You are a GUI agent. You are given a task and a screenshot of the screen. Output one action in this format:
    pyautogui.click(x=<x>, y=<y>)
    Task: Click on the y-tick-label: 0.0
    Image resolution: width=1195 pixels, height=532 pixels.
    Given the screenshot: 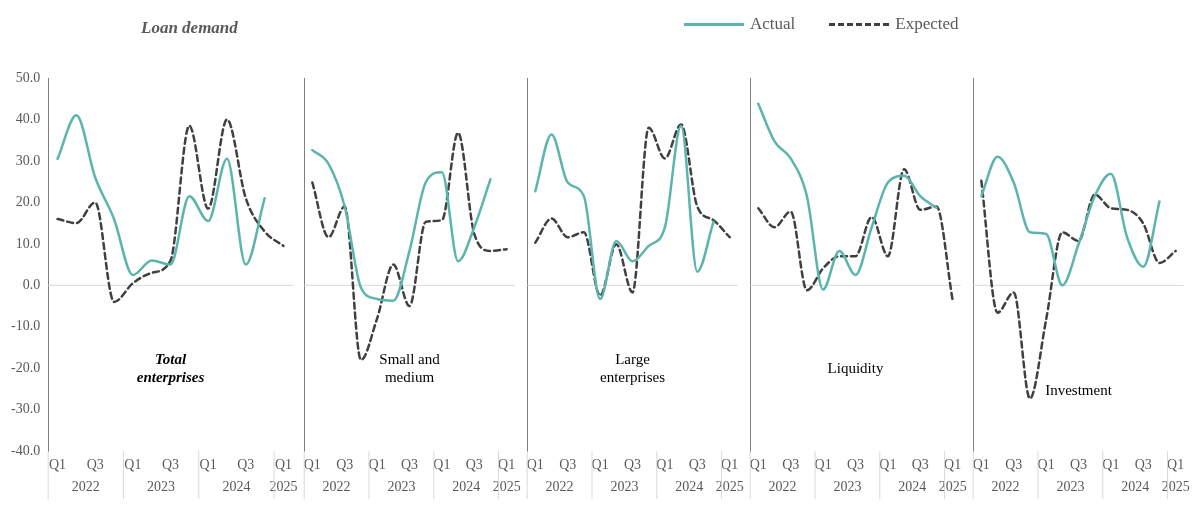 What is the action you would take?
    pyautogui.click(x=31, y=285)
    